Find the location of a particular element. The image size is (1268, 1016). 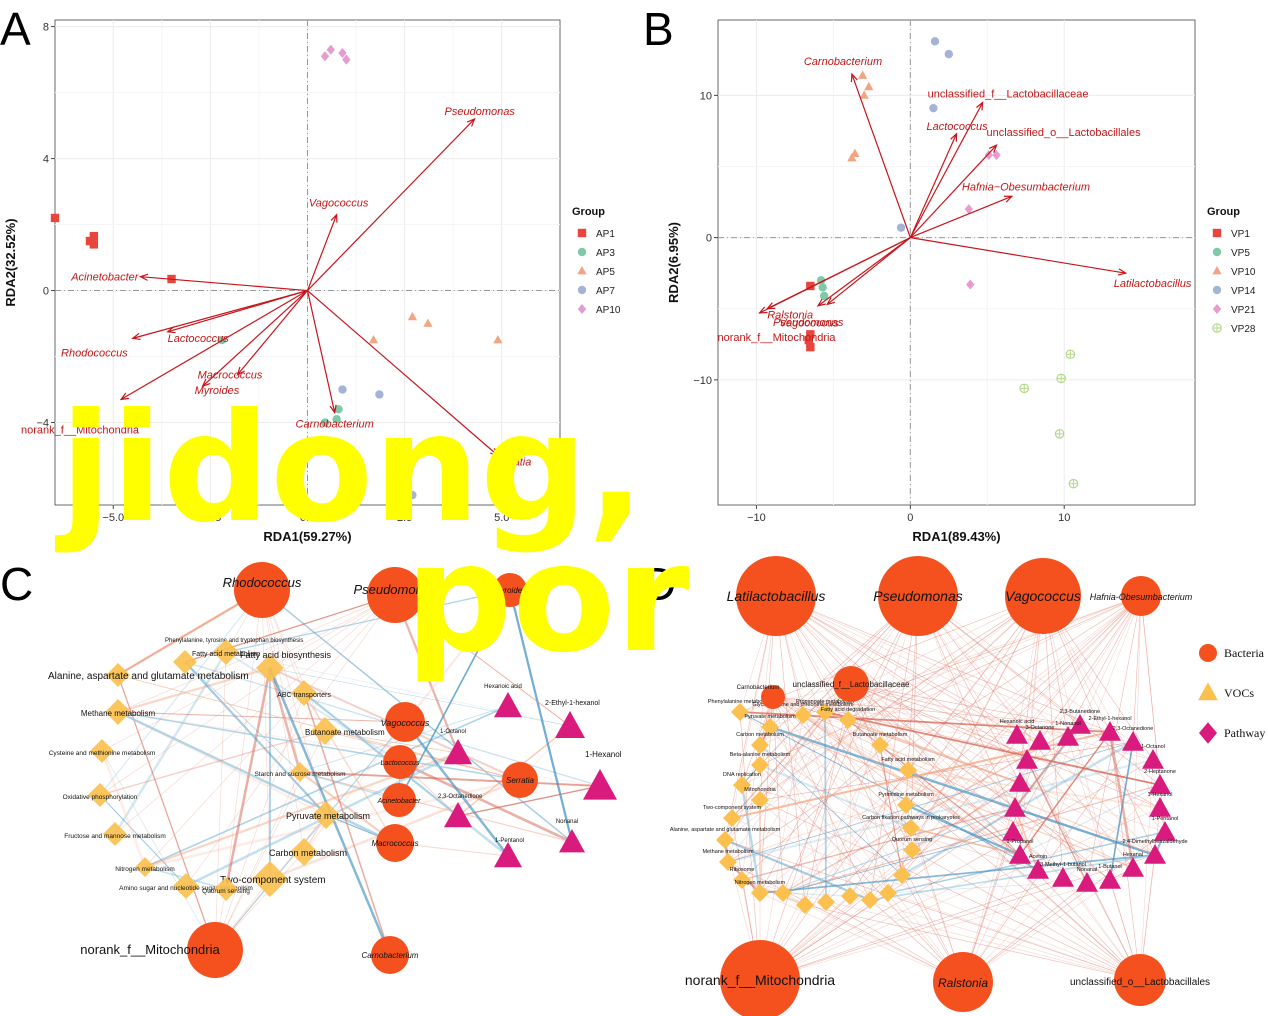

pathway-label: Methane metabolism is located at coordinates (118, 713).